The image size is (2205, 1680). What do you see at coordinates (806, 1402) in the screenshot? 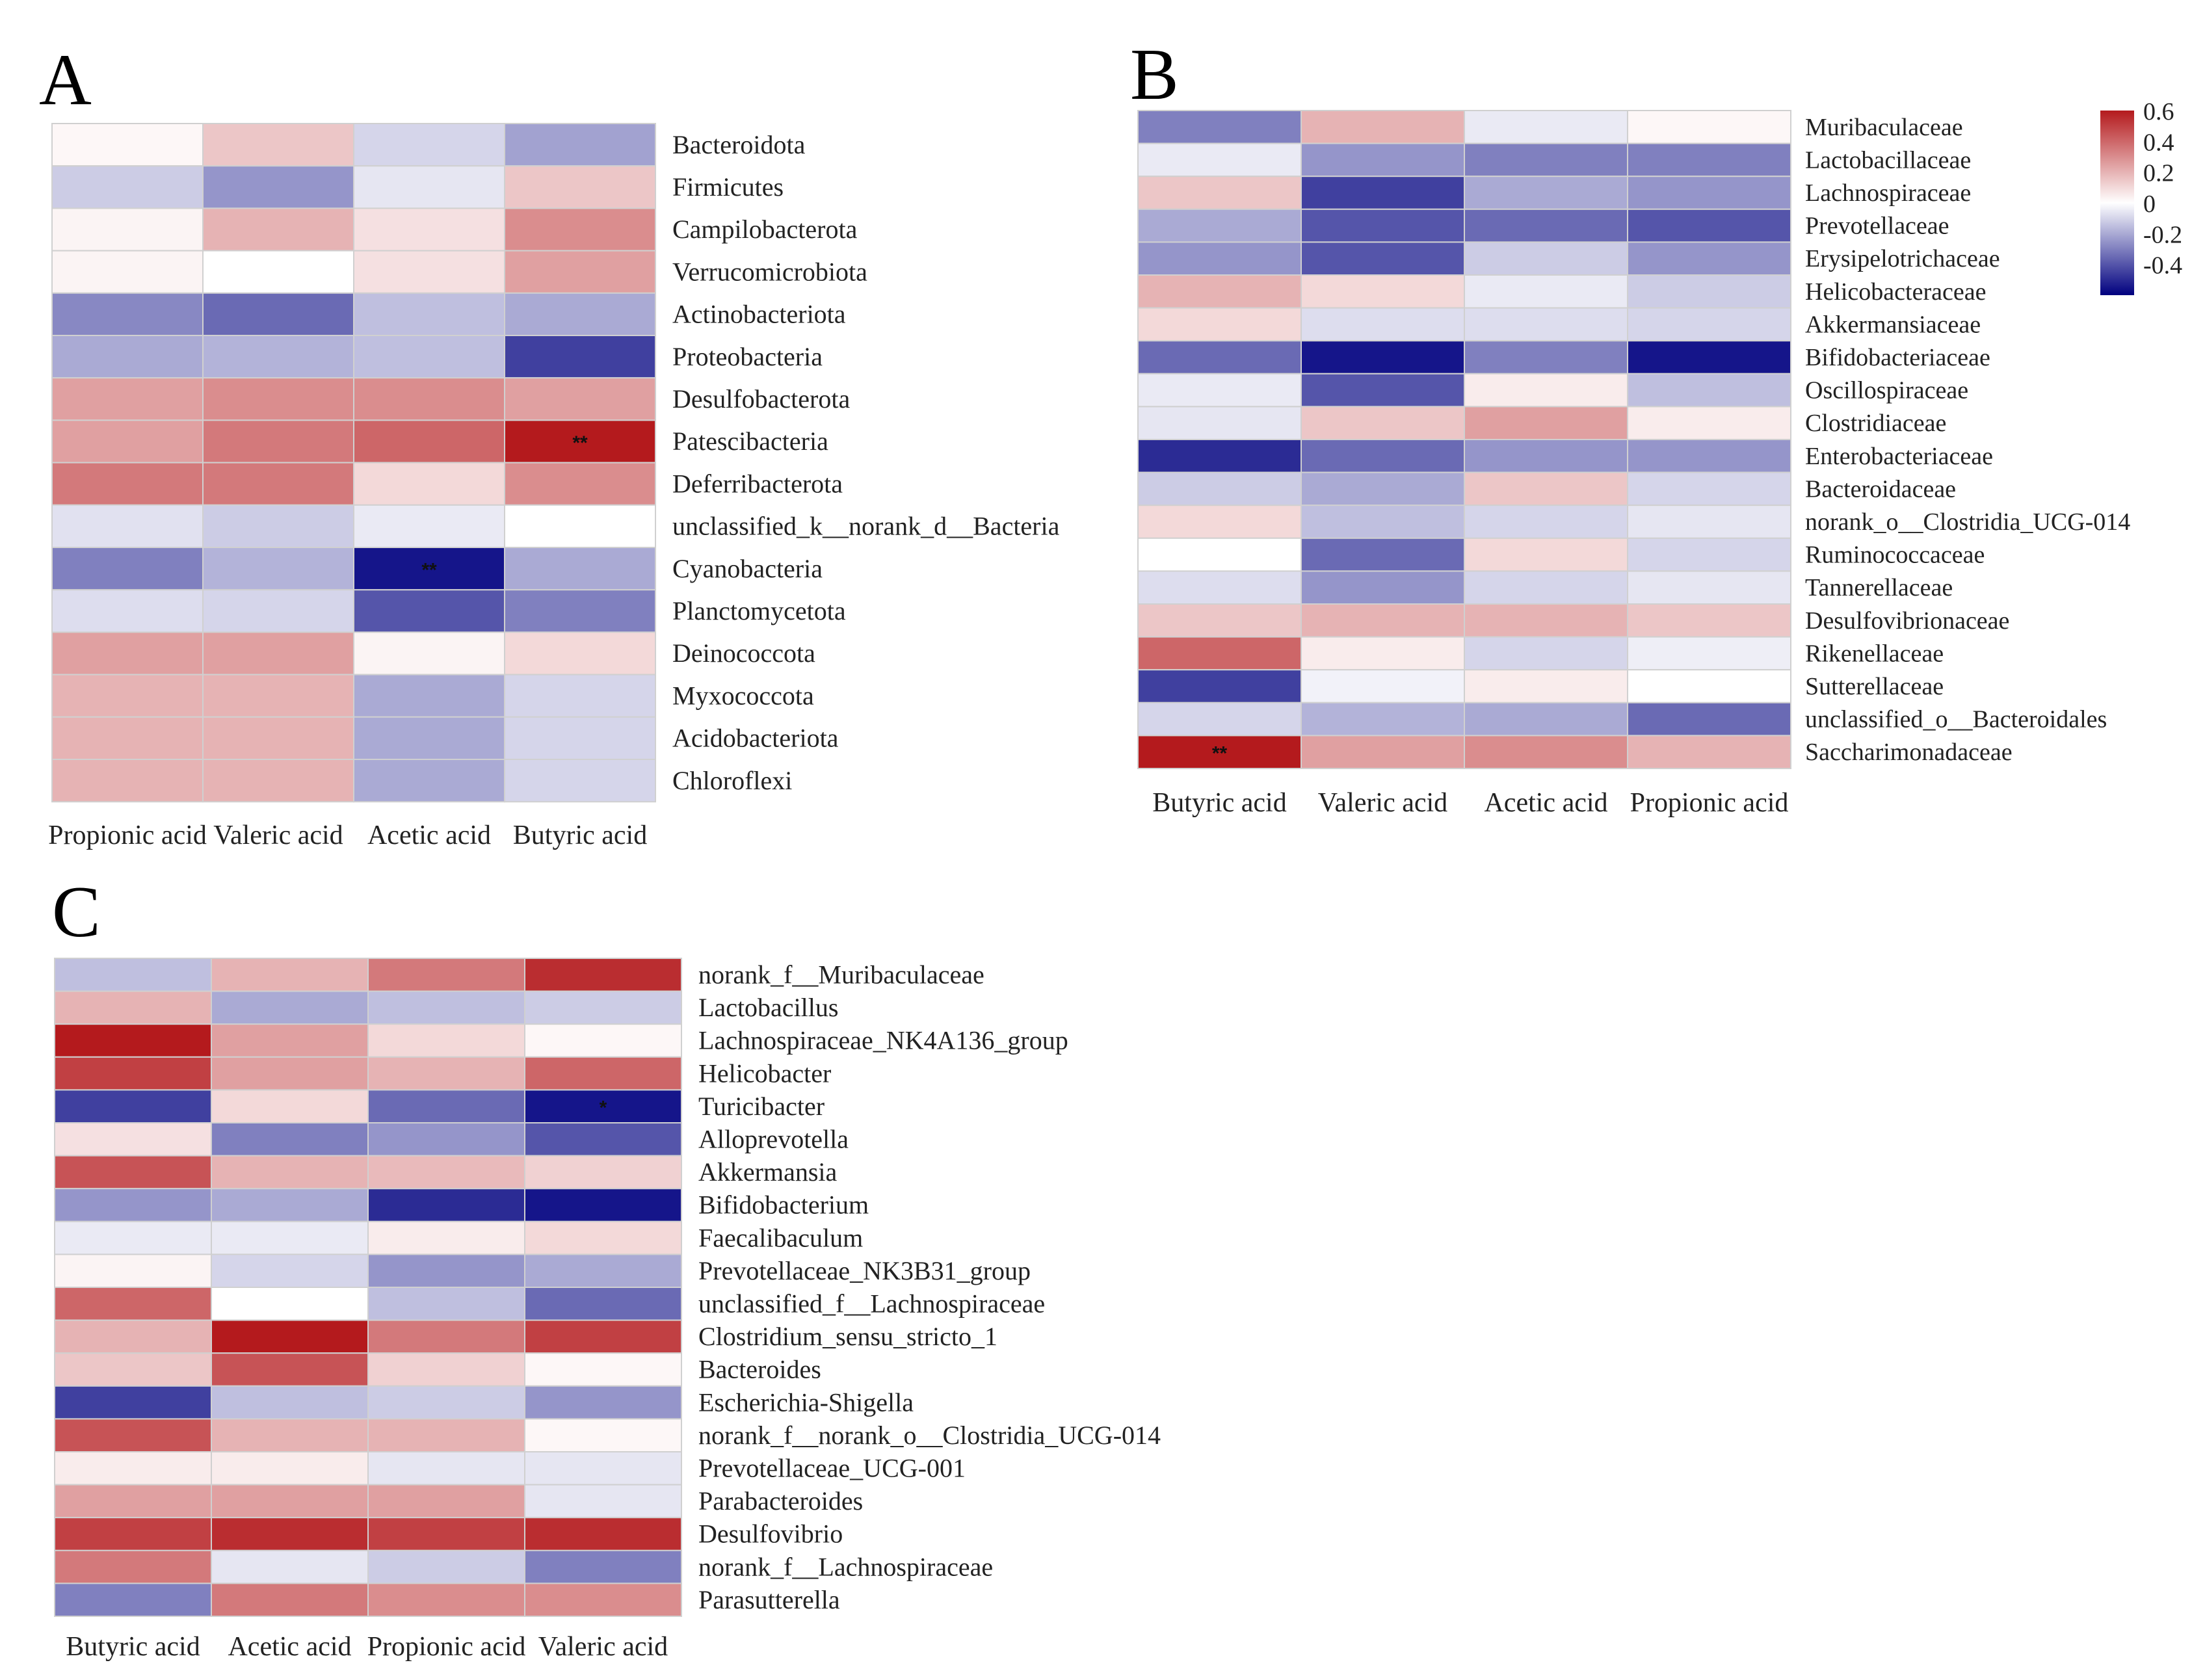
I see `row-label-c: Escherichia-Shigella` at bounding box center [806, 1402].